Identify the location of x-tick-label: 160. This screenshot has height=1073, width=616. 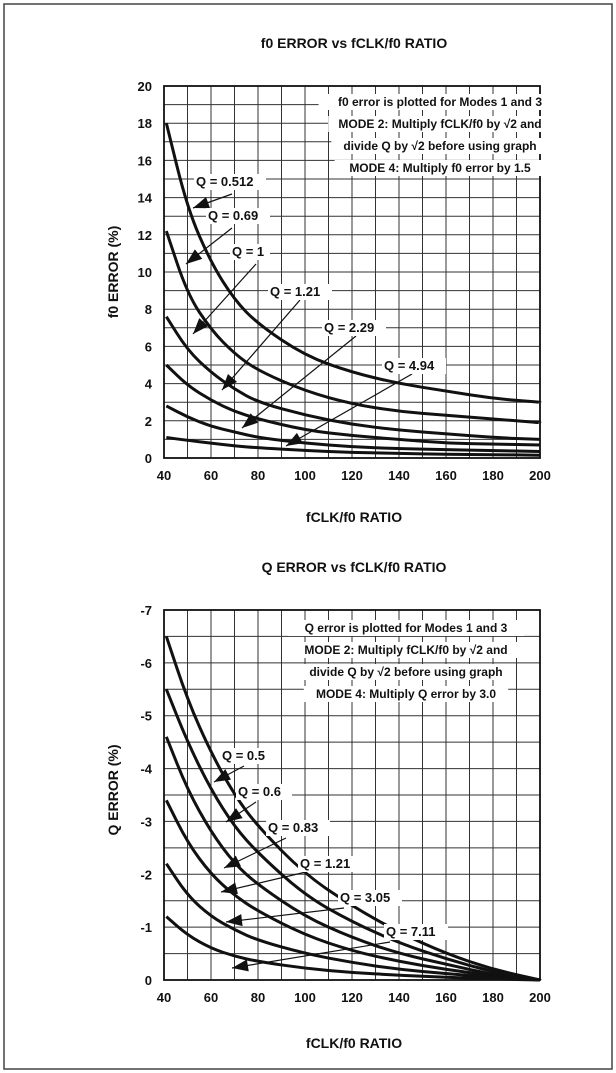
(446, 997).